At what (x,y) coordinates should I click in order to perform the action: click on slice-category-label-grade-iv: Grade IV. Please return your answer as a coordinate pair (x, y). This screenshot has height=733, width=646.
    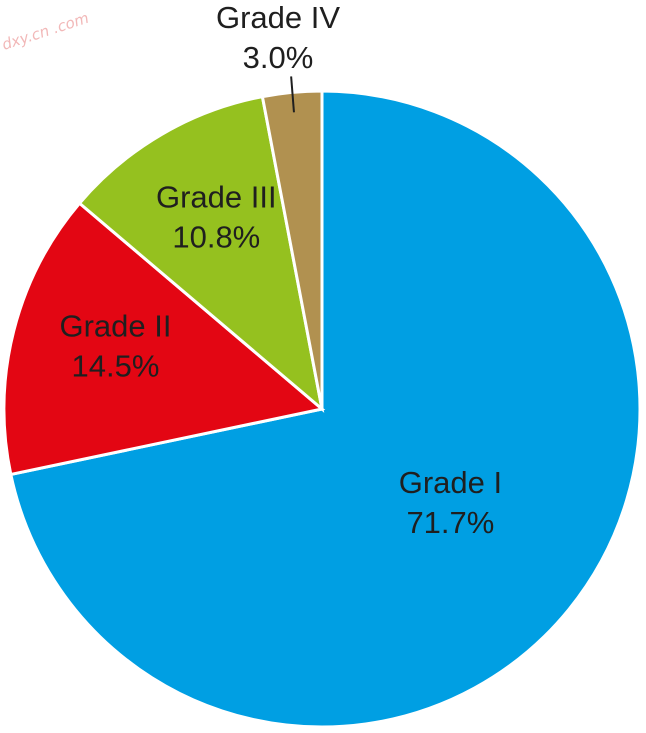
    Looking at the image, I should click on (278, 17).